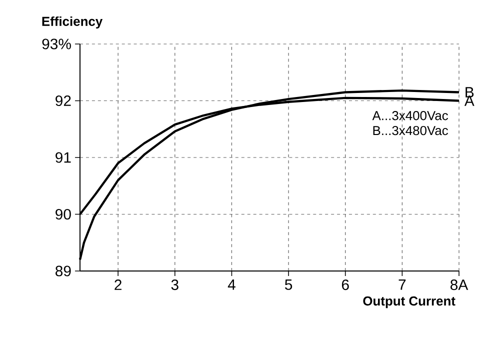 Image resolution: width=500 pixels, height=338 pixels. I want to click on y-tick-label: 93%, so click(56, 44).